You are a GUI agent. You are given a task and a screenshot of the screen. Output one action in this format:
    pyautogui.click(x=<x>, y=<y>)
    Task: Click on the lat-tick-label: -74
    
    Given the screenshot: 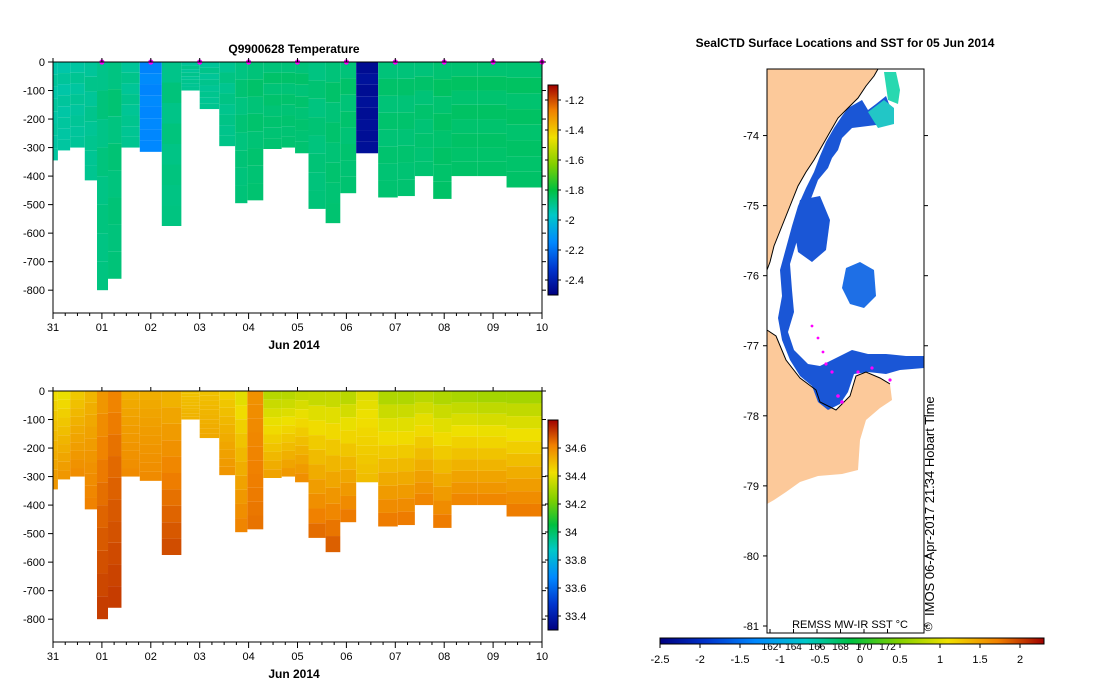 What is the action you would take?
    pyautogui.click(x=751, y=137)
    